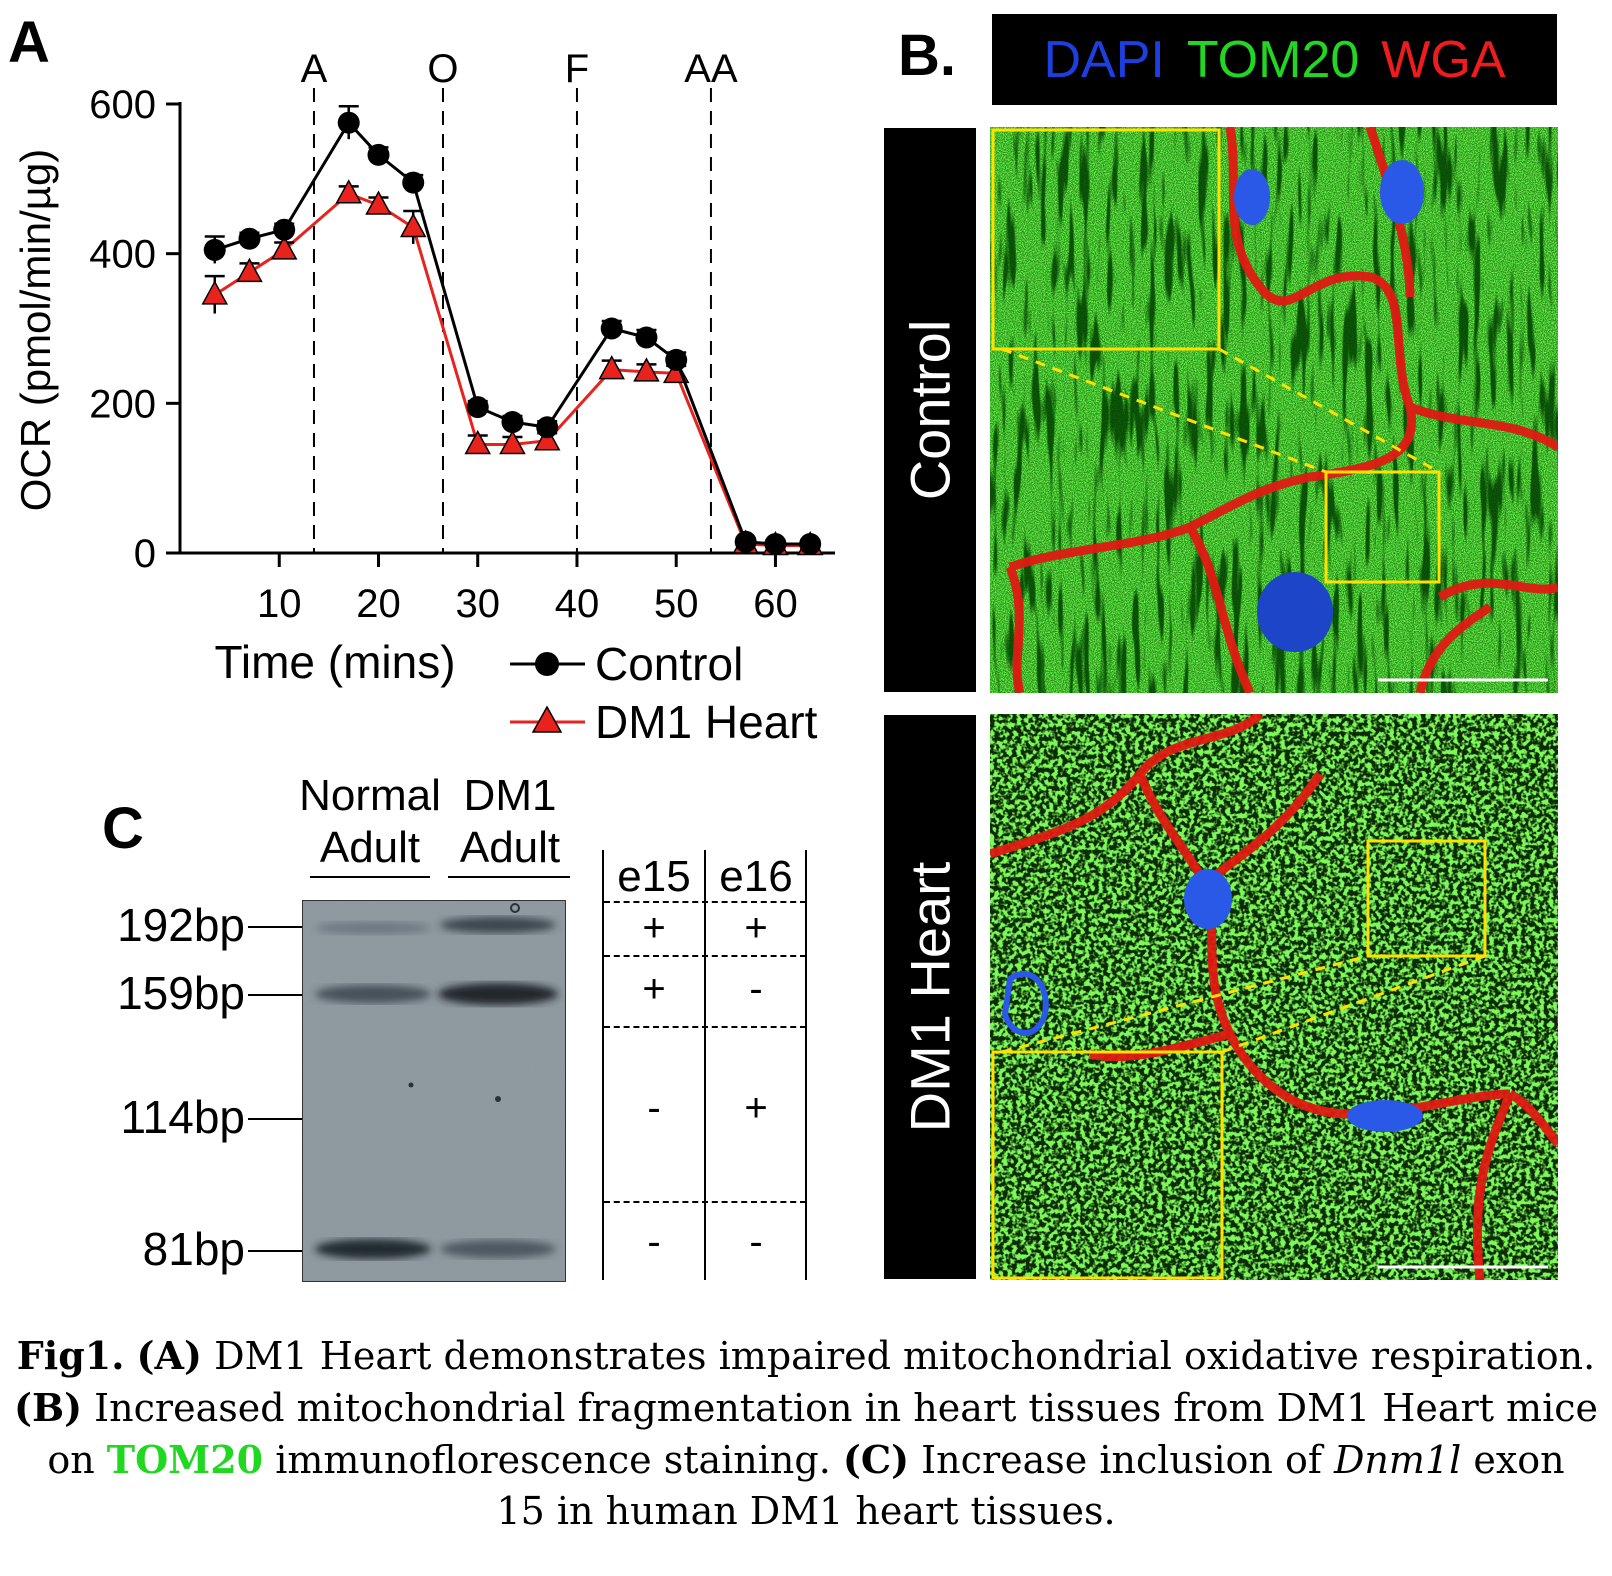  Describe the element at coordinates (29, 42) in the screenshot. I see `panel-a-letter: A` at that location.